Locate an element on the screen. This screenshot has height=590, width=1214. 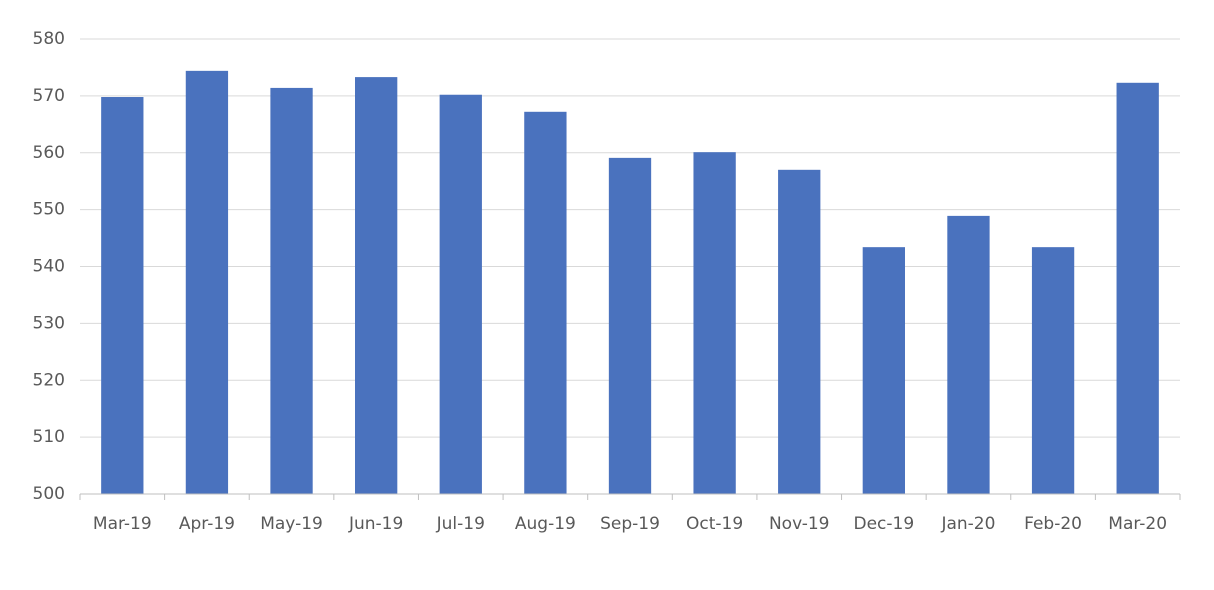
y-tick-label: 530 is located at coordinates (49, 323).